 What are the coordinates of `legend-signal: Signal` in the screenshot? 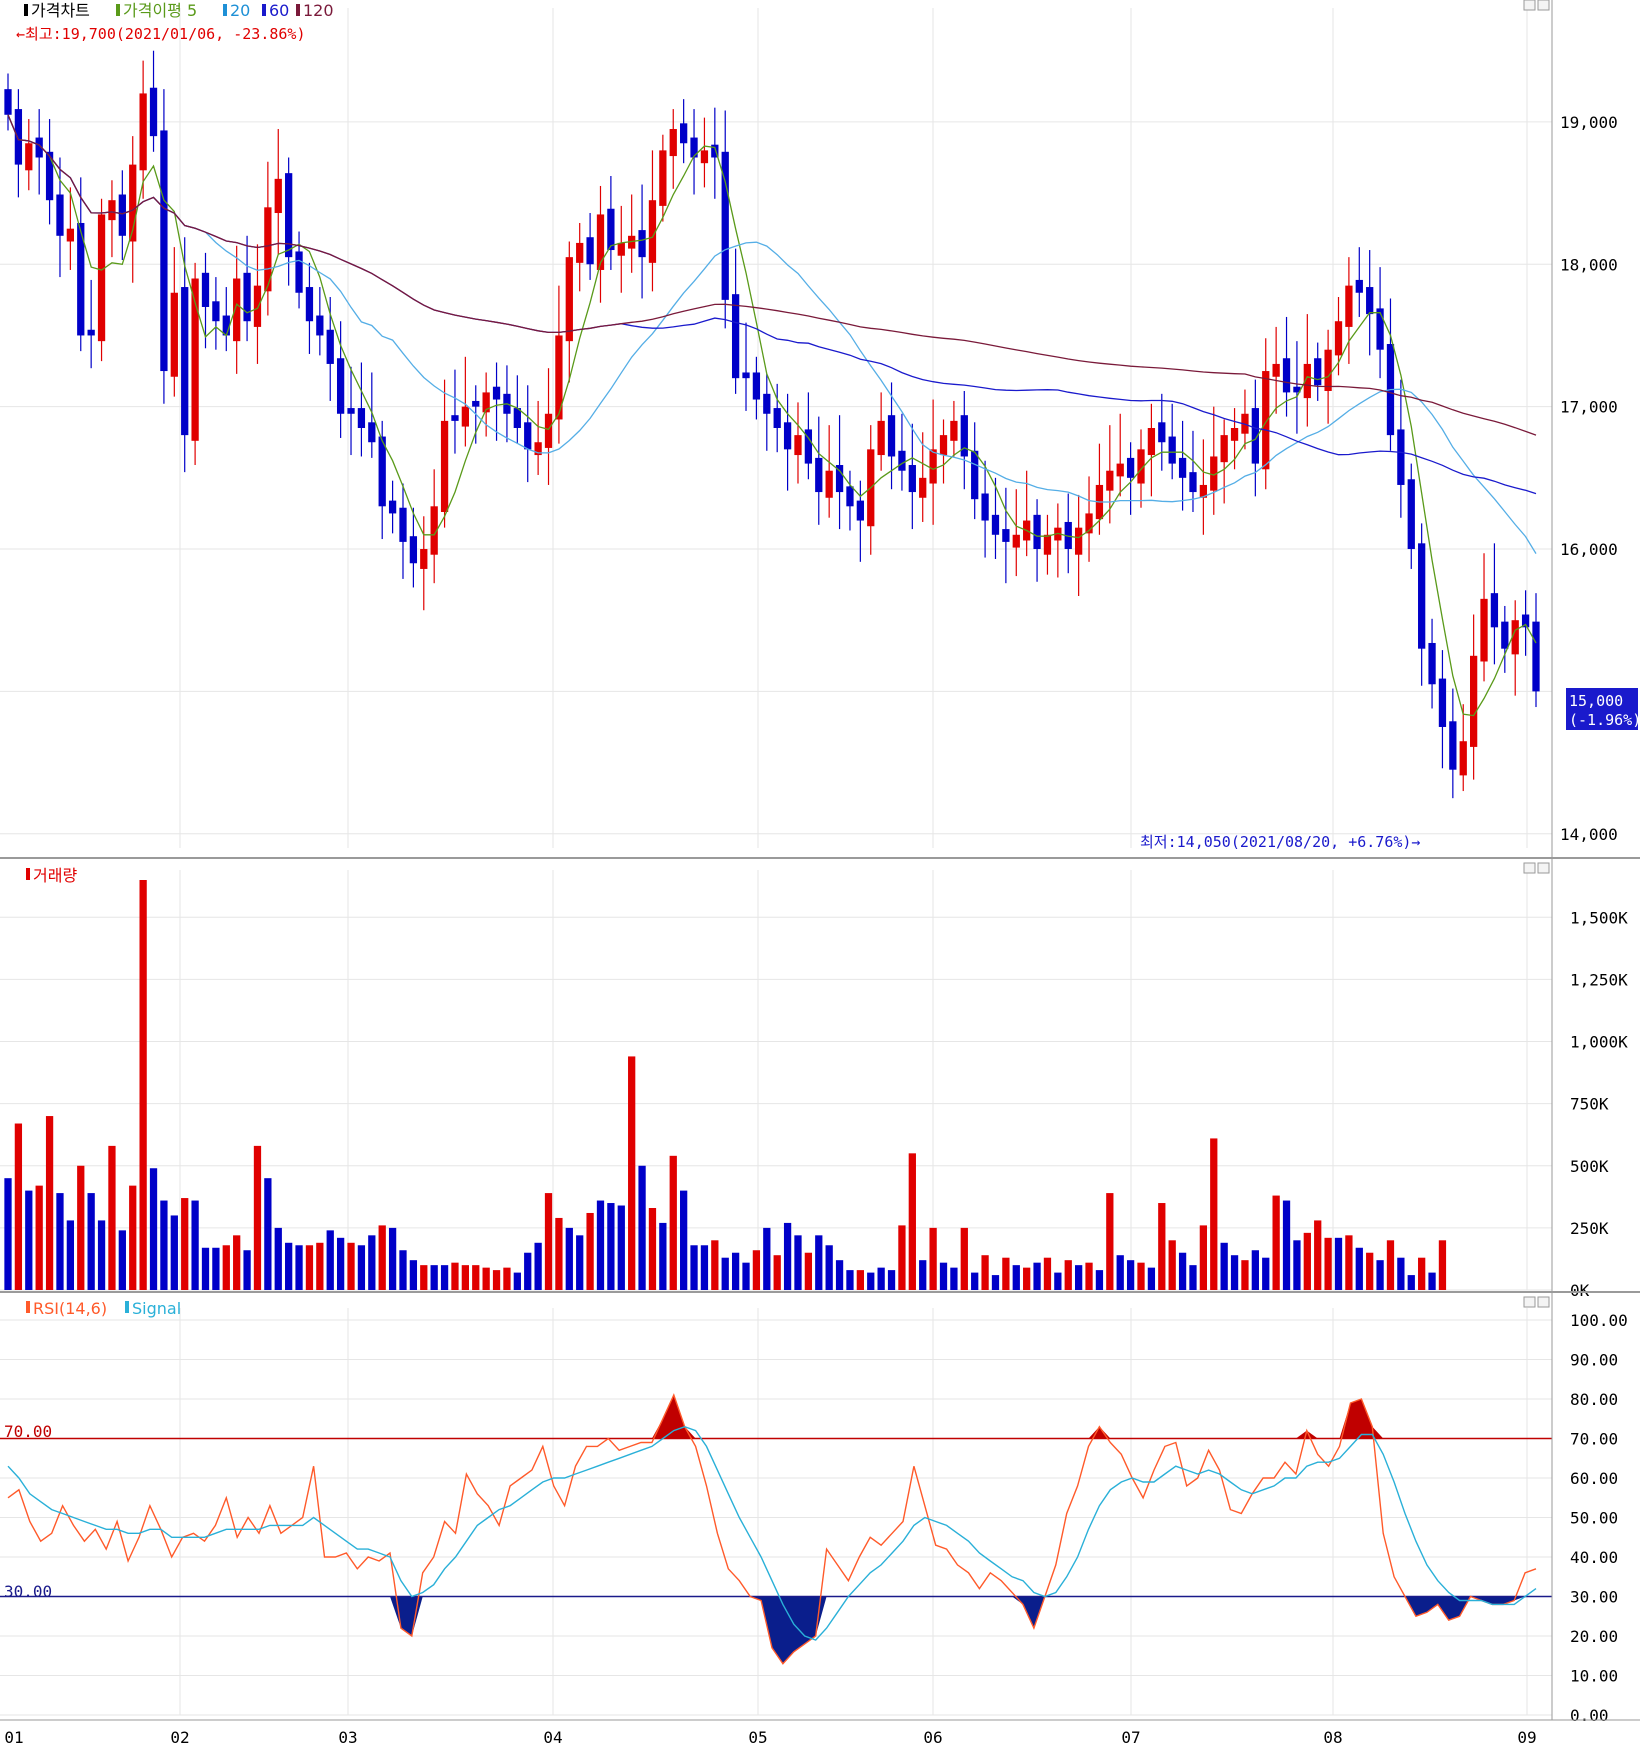 It's located at (156, 1308).